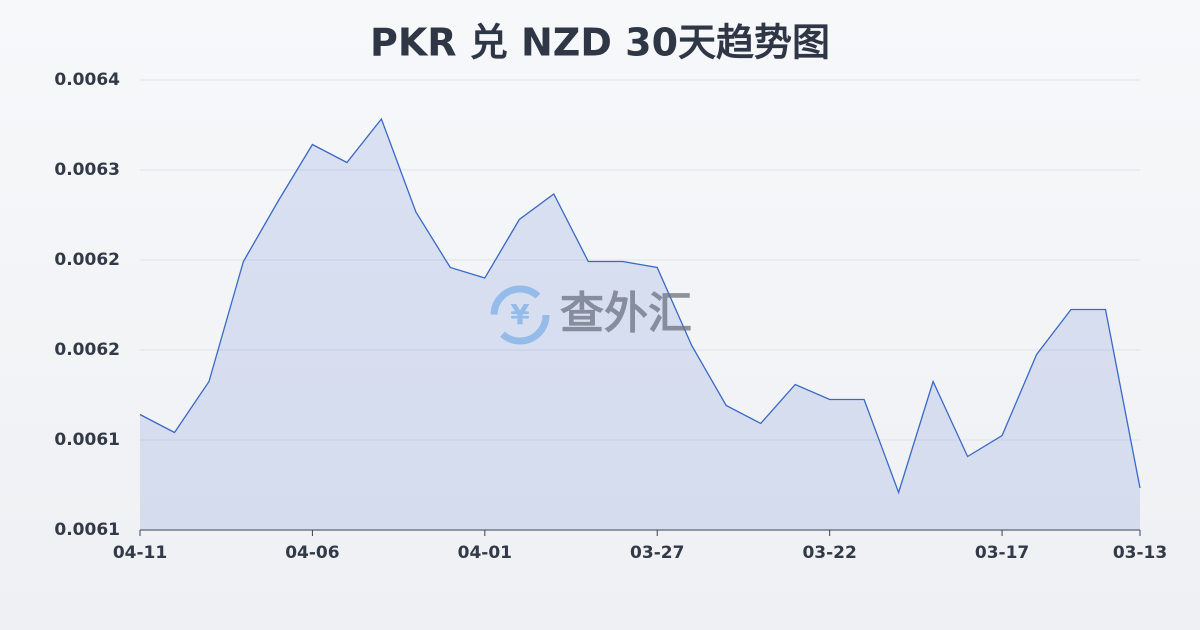  I want to click on watermark-icon-symbol: ¥, so click(520, 314).